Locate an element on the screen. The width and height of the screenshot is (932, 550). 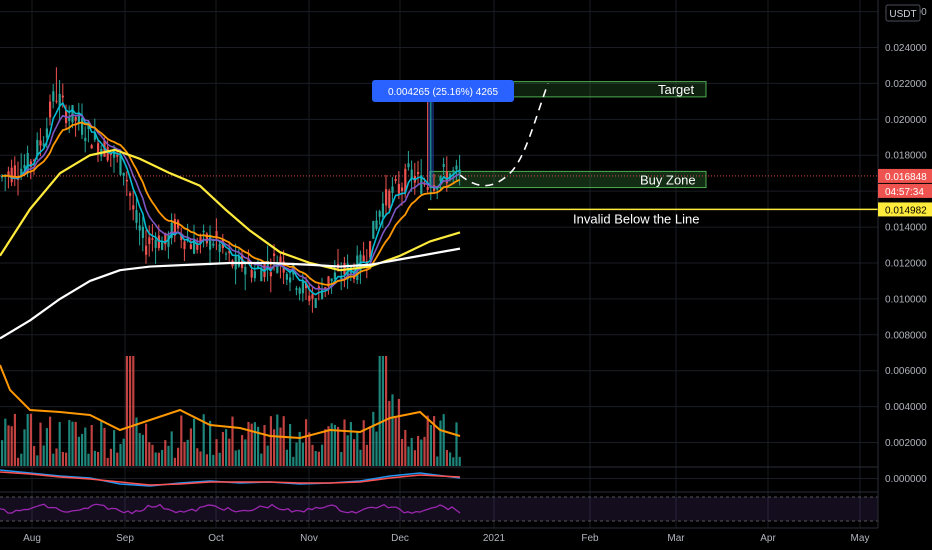
y-tick-label: 0.000000 is located at coordinates (906, 479).